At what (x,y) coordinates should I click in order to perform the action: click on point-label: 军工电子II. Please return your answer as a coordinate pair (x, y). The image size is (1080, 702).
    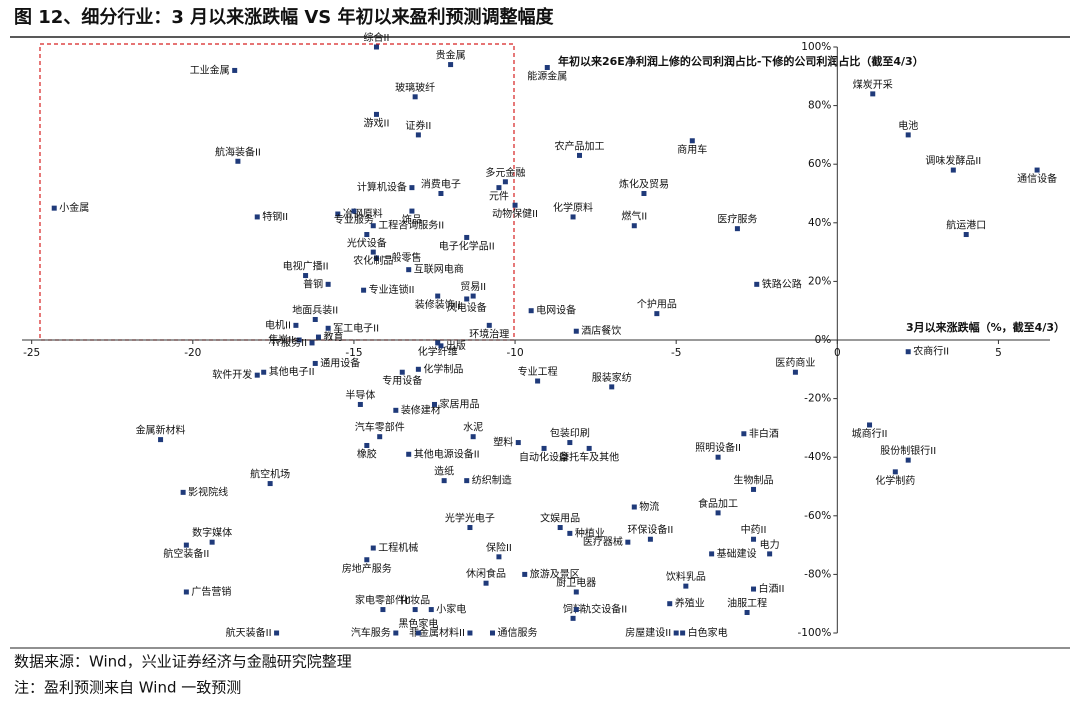
    Looking at the image, I should click on (356, 327).